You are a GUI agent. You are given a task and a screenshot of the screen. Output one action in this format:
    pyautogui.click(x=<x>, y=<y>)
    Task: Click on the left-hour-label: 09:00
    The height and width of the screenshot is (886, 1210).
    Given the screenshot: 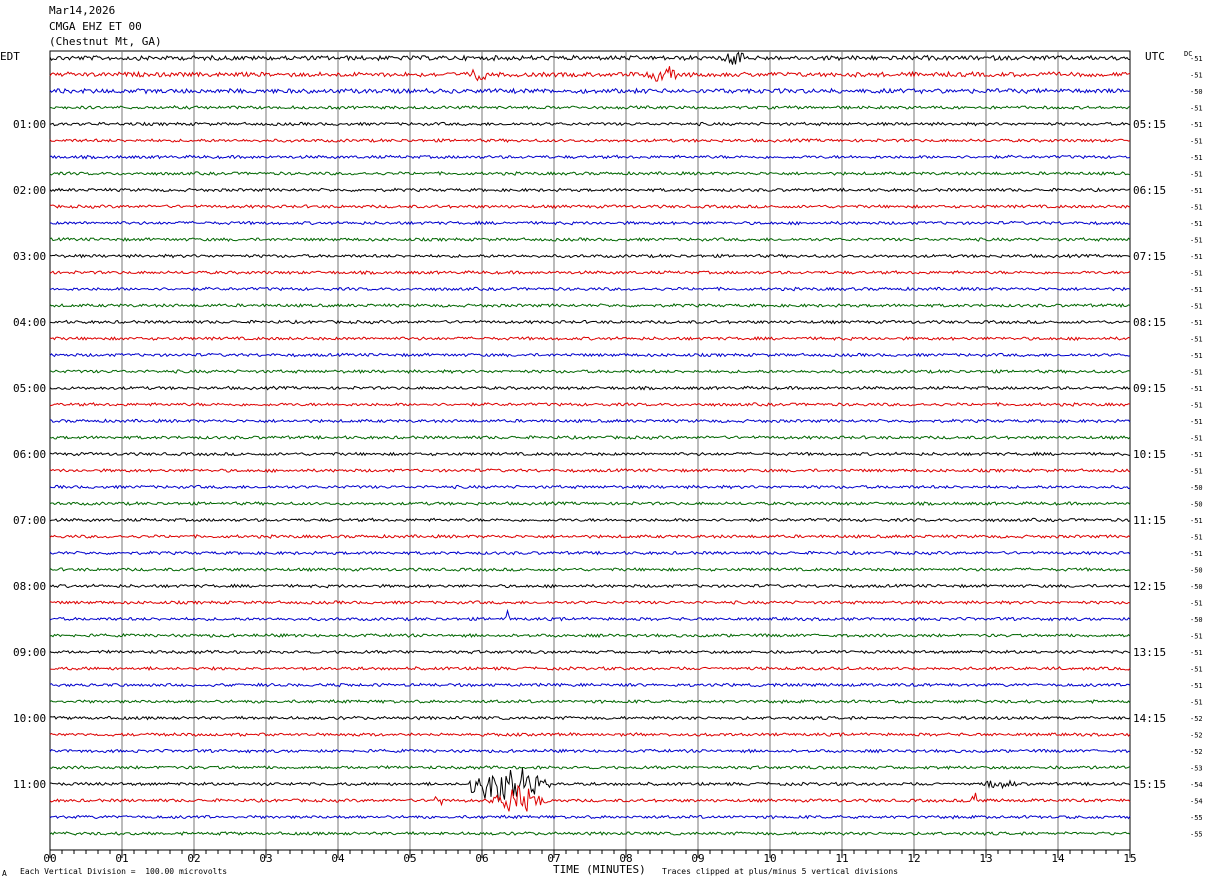 What is the action you would take?
    pyautogui.click(x=29, y=652)
    